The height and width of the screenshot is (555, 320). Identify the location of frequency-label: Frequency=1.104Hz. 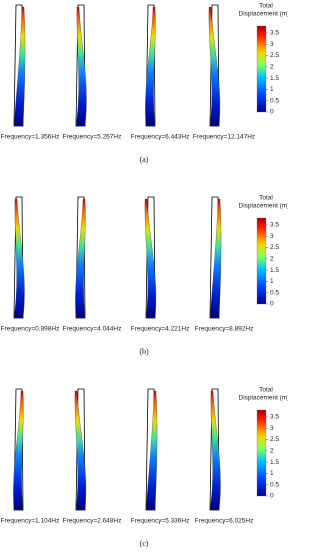
(30, 521).